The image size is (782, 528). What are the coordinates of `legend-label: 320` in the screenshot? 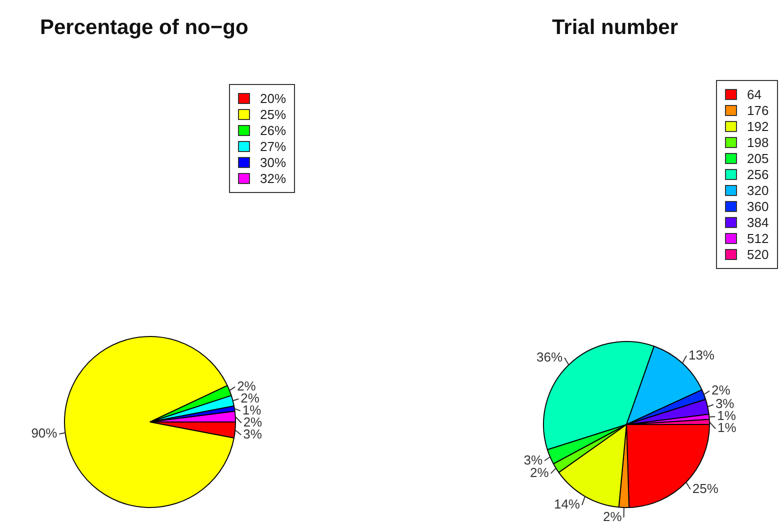 It's located at (758, 190).